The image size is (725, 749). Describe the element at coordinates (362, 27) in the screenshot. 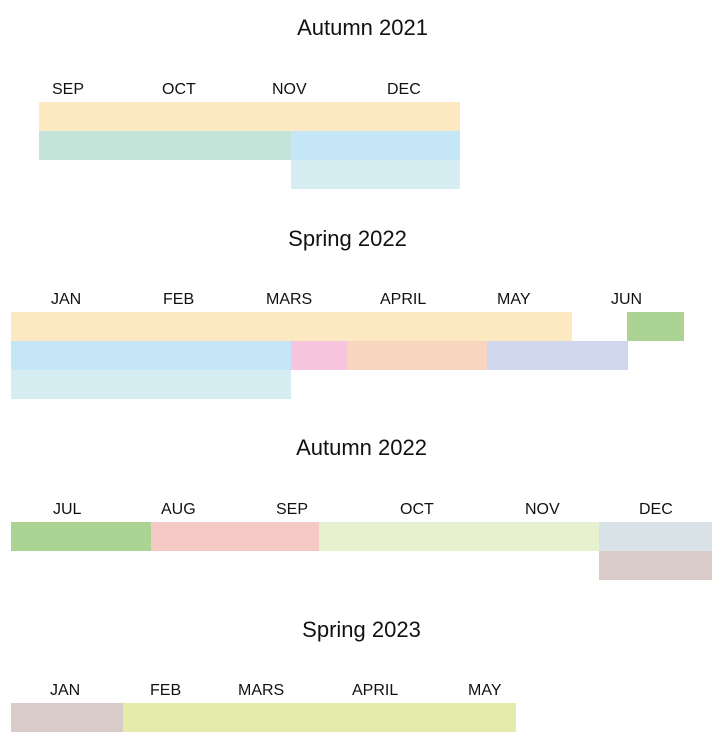

I see `section-title-autumn-2021: Autumn 2021` at that location.